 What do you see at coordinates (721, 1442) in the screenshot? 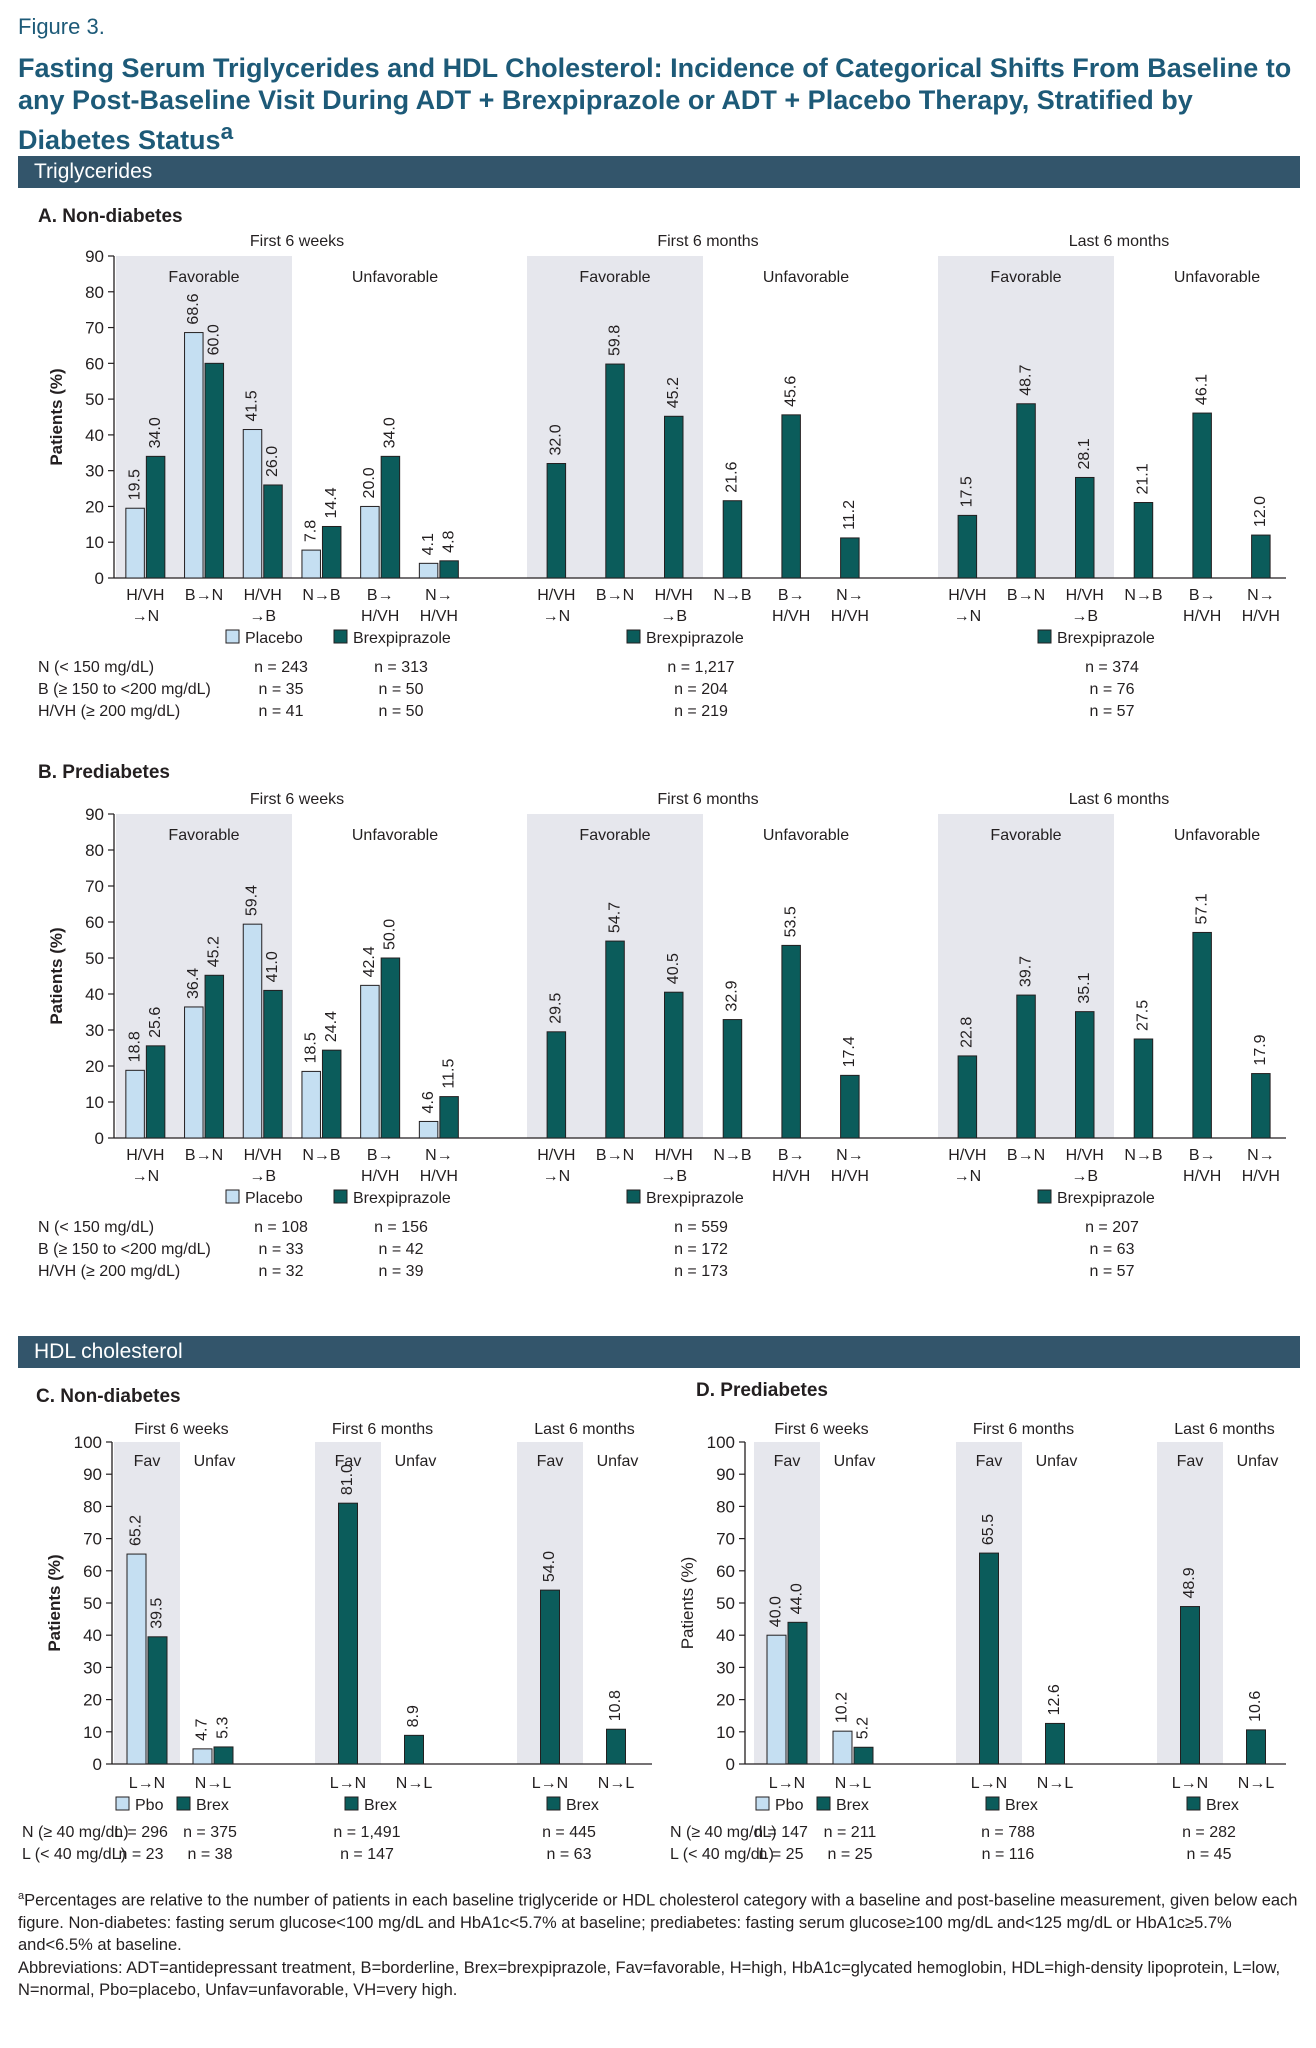
I see `y-tick-label: 100` at bounding box center [721, 1442].